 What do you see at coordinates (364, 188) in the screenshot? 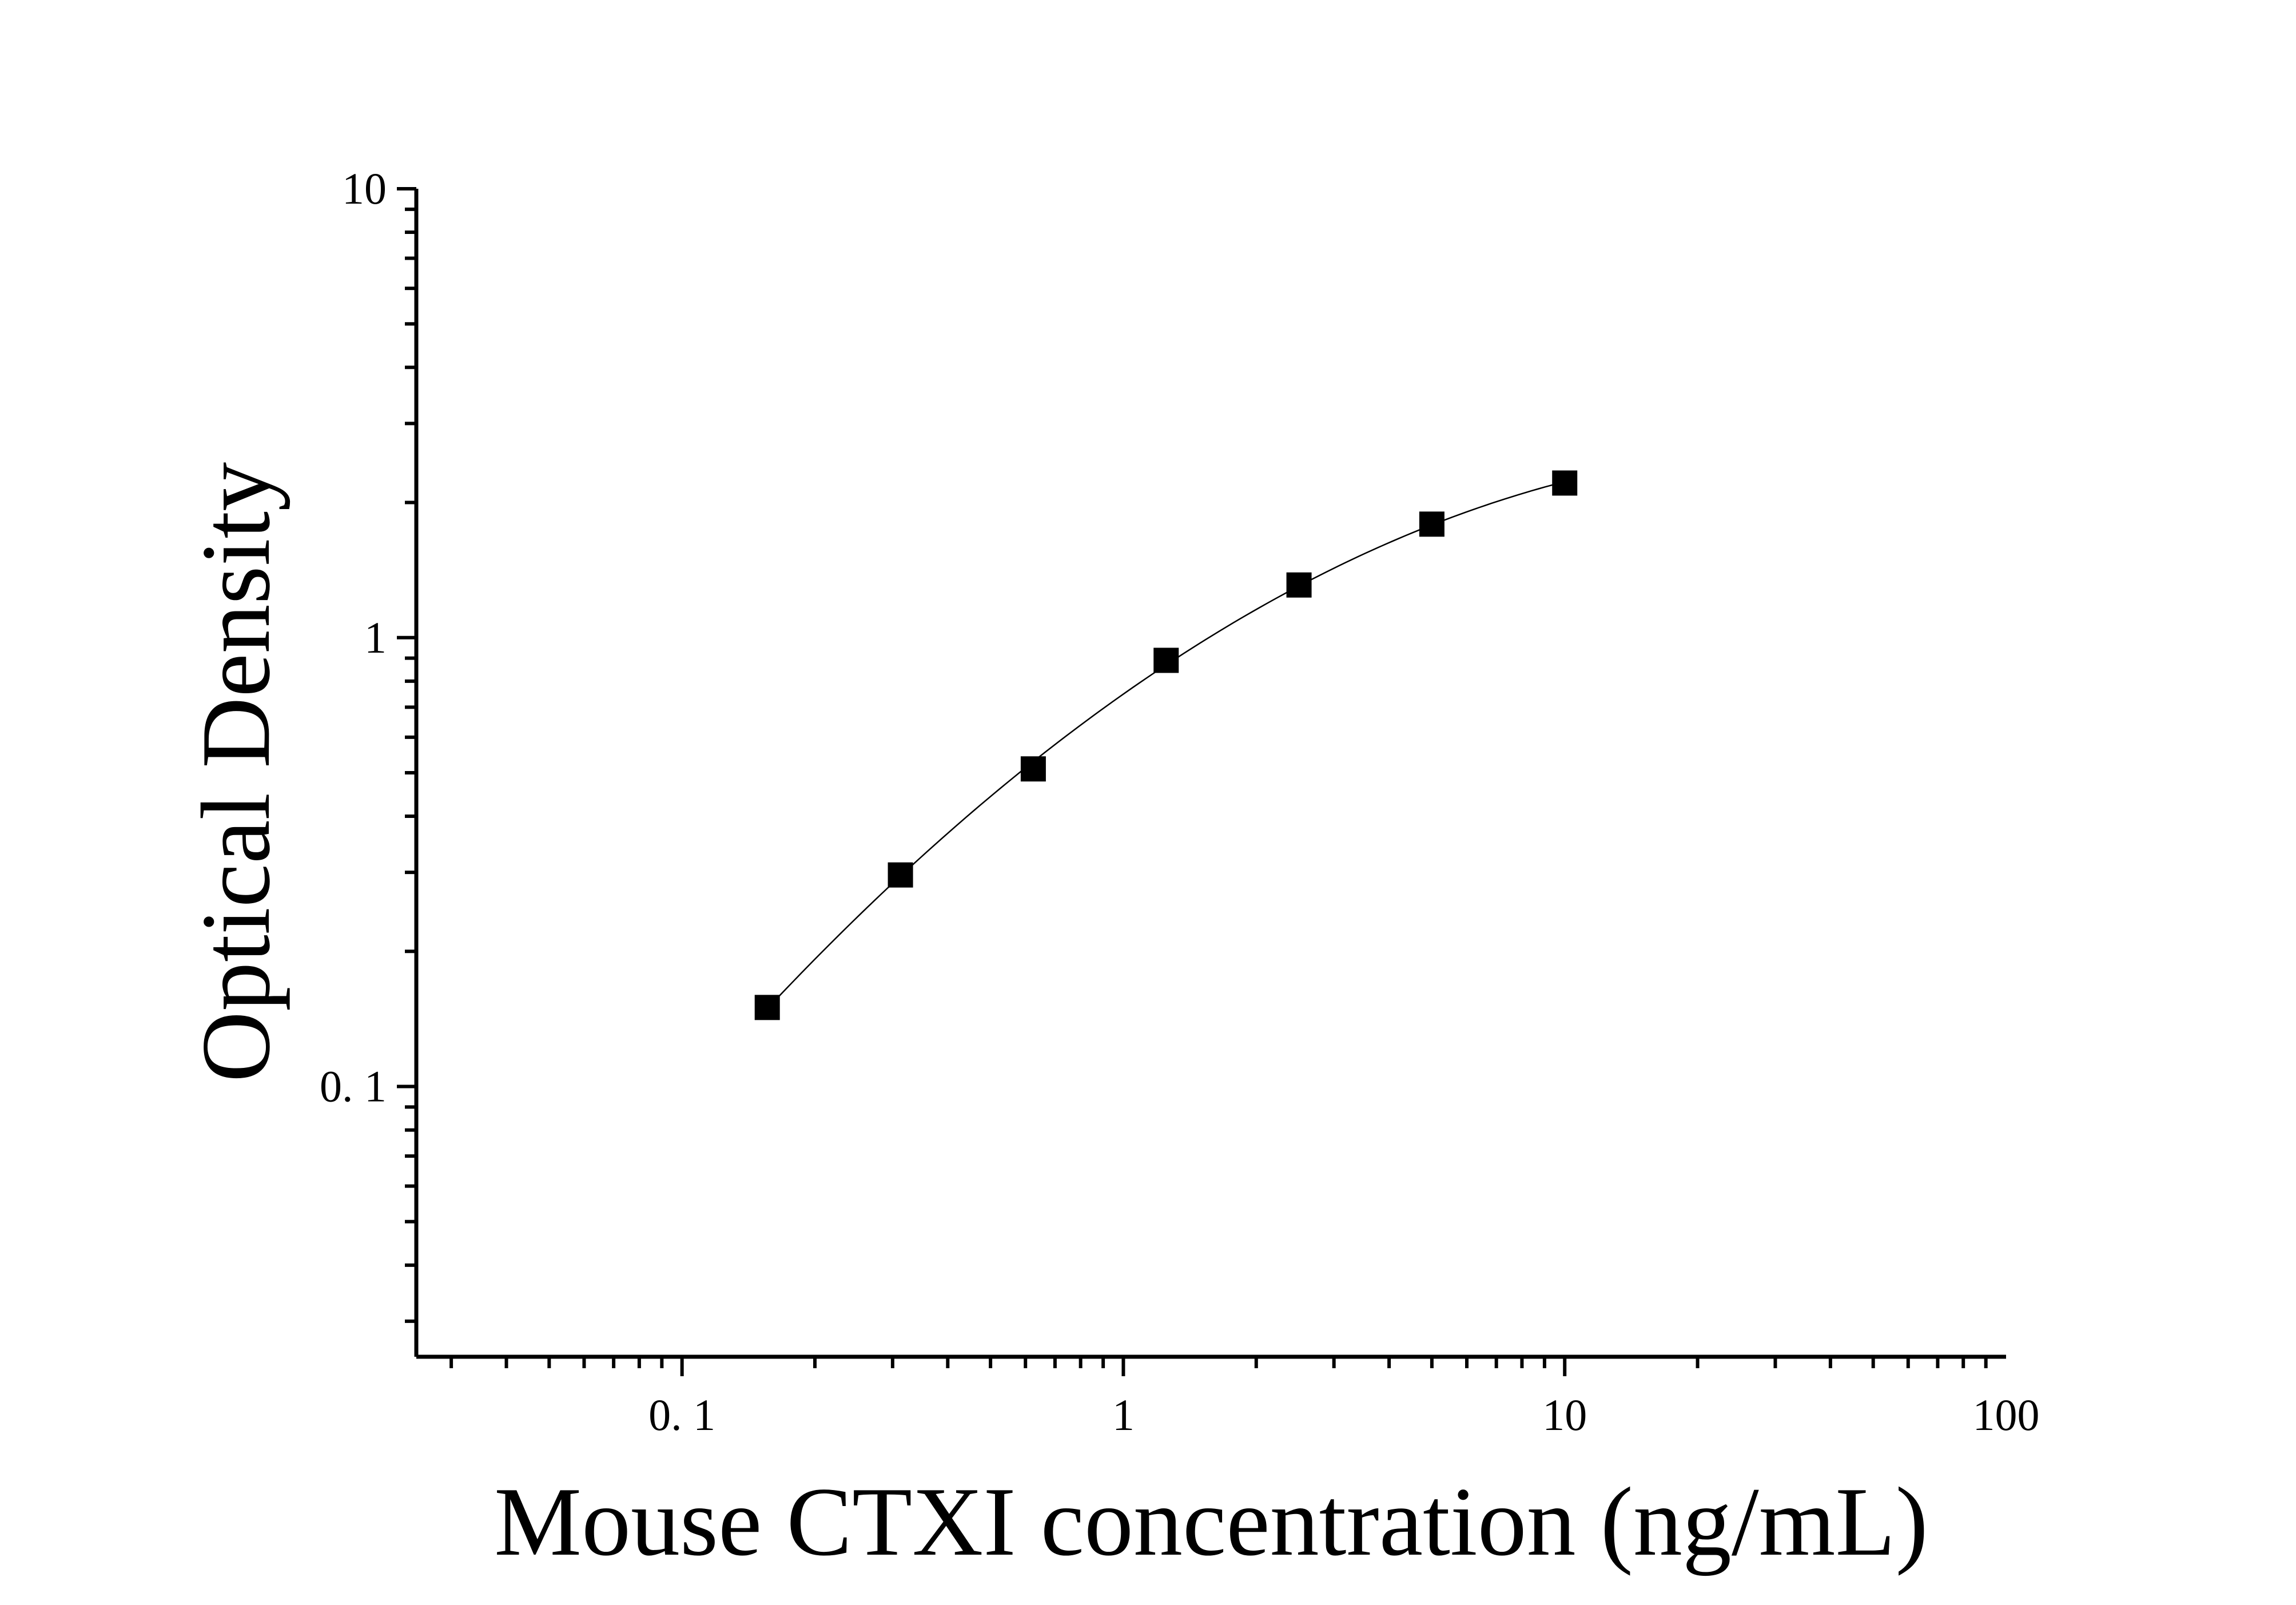
I see `y-tick-label: 10` at bounding box center [364, 188].